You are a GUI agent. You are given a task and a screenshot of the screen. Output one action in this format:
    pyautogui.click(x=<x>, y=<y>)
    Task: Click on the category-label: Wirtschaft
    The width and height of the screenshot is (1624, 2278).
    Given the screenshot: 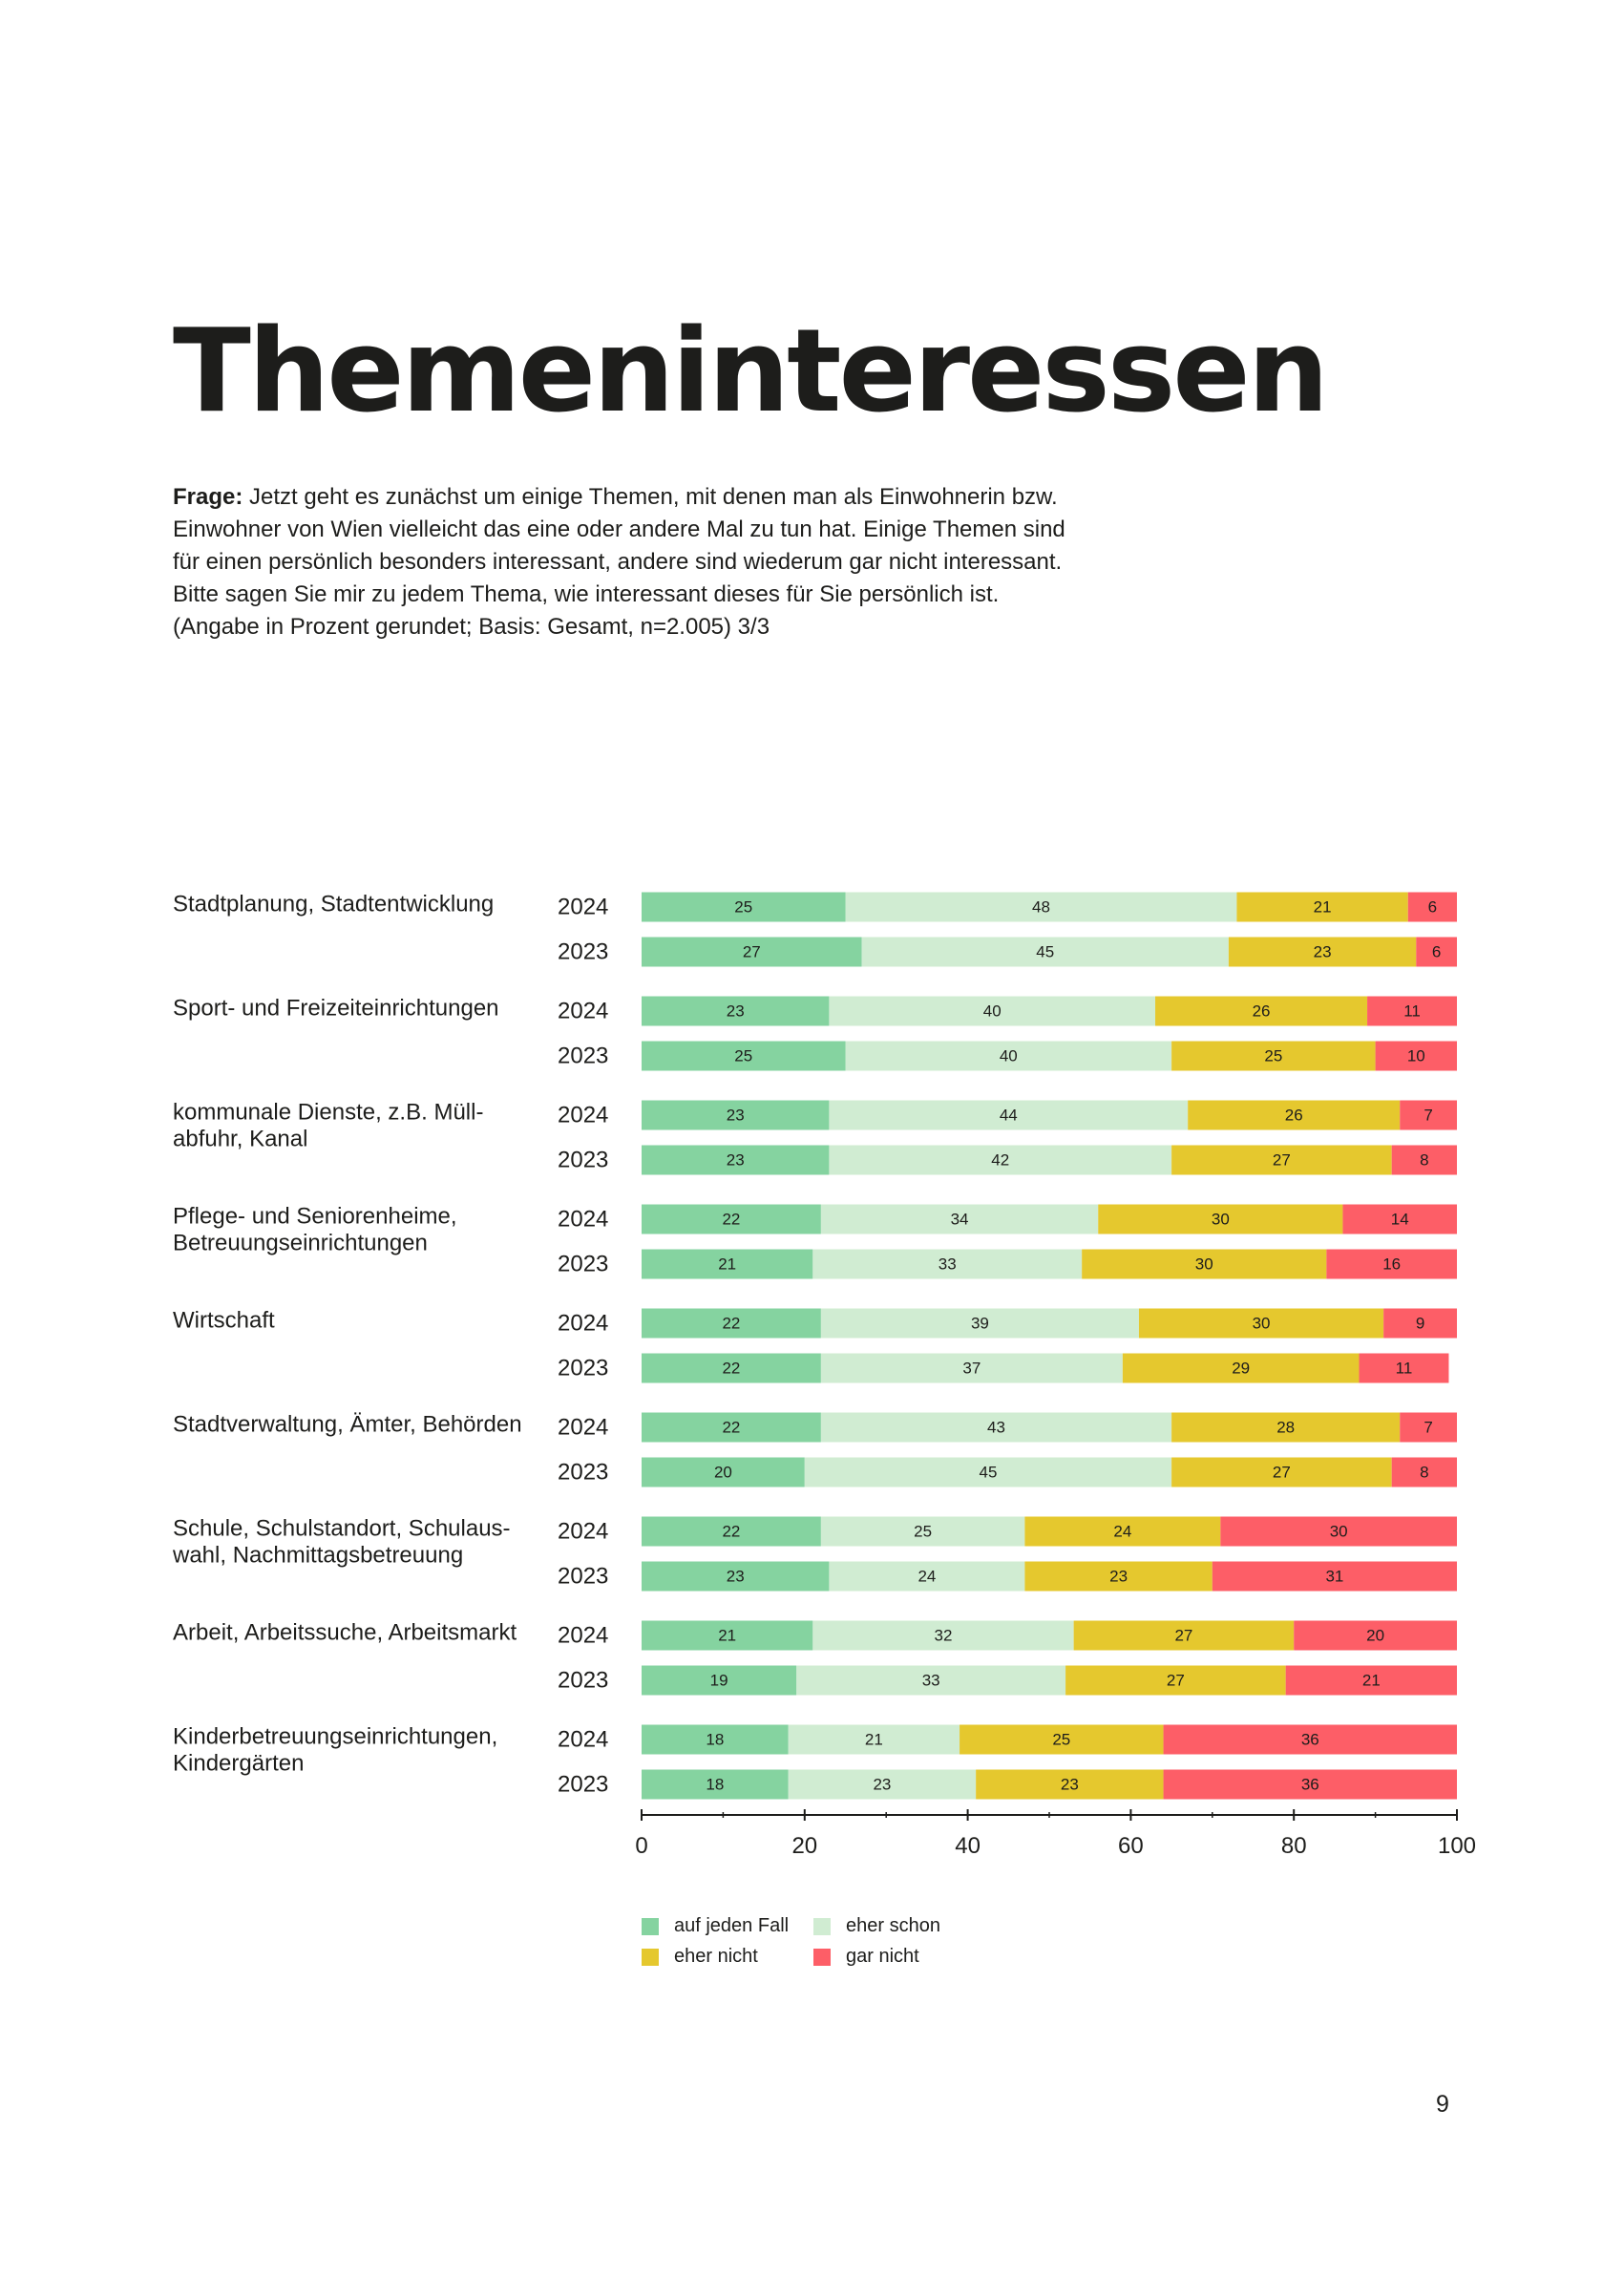 What is the action you would take?
    pyautogui.click(x=224, y=1320)
    